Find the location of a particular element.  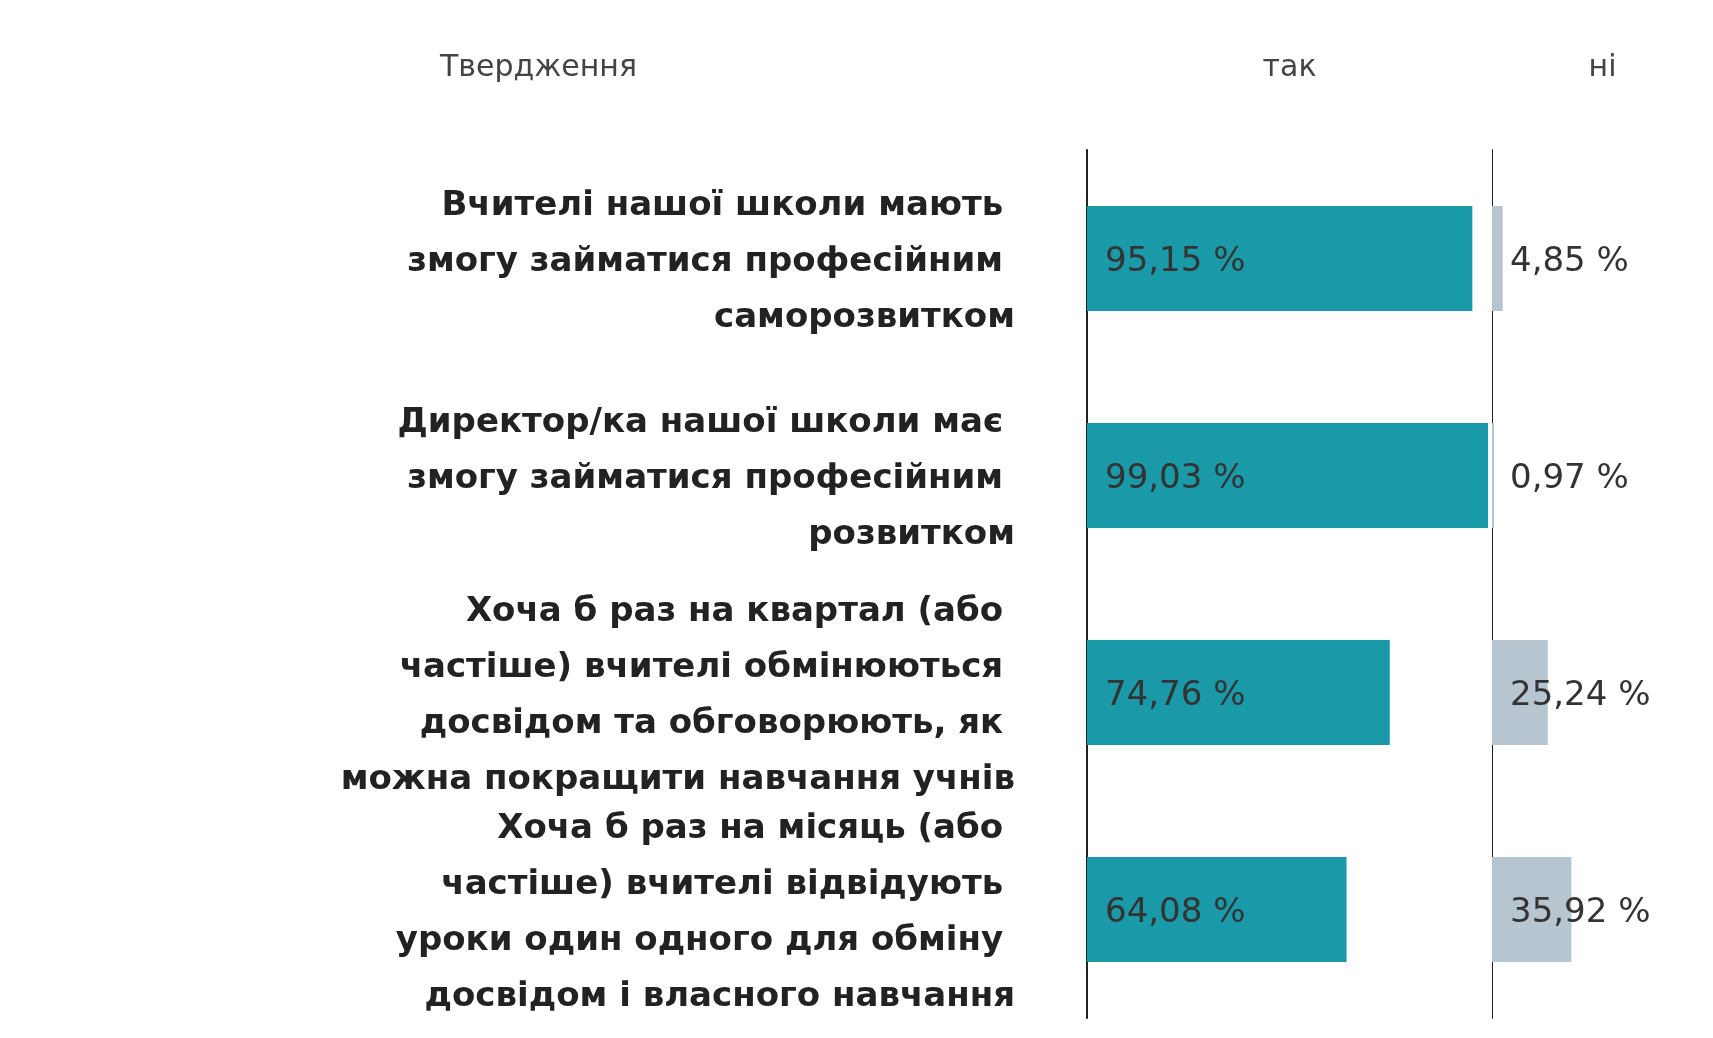

y-tick-label: Хоча б раз на місяць (або частіше) вчителі відвідують уроки один одного для обміну досвідом і власного навчання is located at coordinates (705, 909).